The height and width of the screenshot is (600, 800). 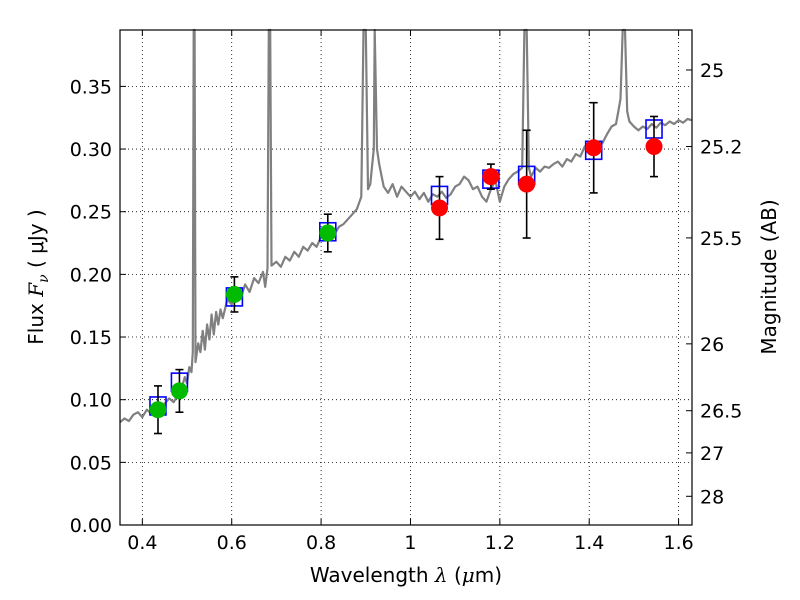 I want to click on y-tick-label: 0.10, so click(x=91, y=401).